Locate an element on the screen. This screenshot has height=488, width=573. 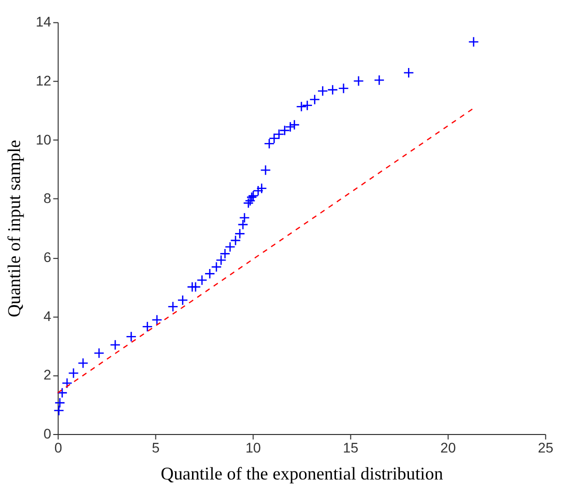
y-tick-label: 6 is located at coordinates (47, 256).